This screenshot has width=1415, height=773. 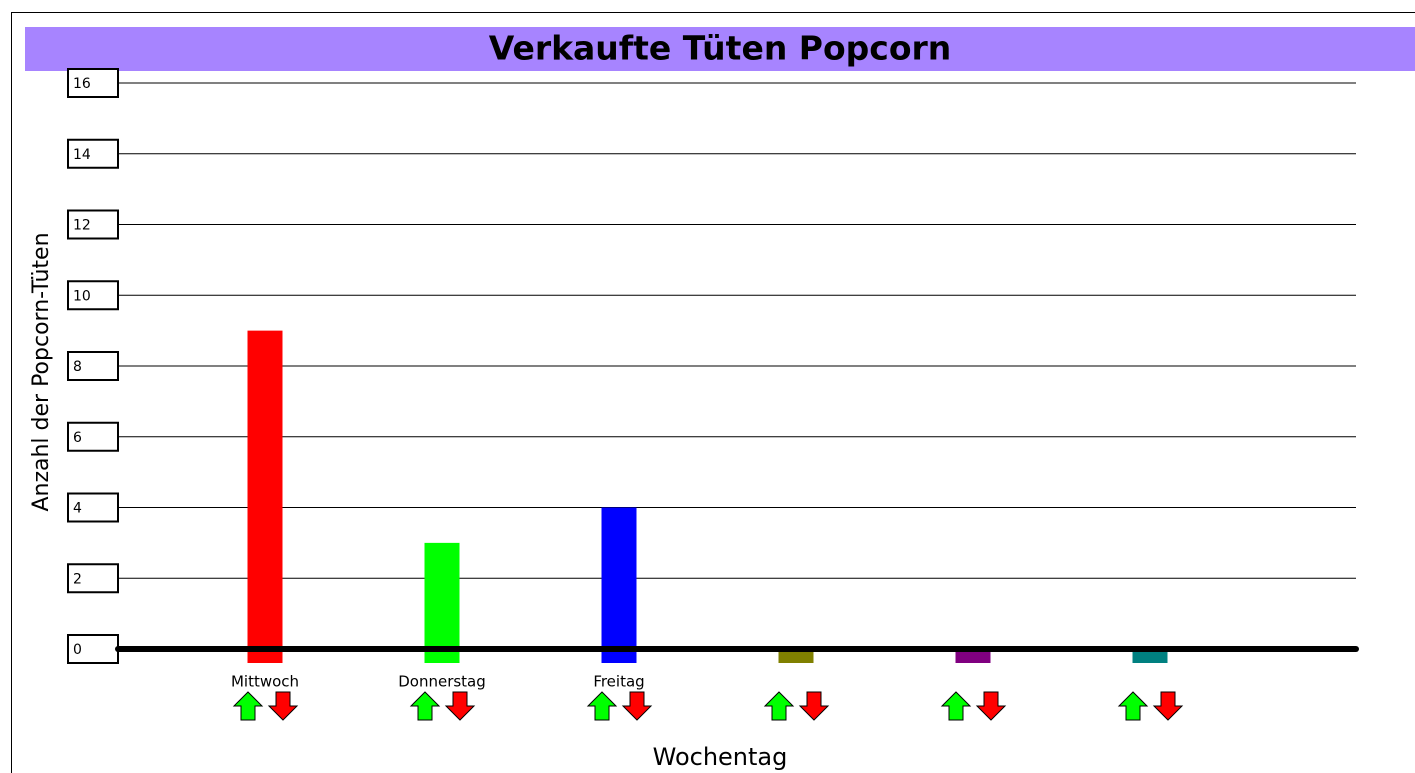 I want to click on title-band, so click(x=720, y=49).